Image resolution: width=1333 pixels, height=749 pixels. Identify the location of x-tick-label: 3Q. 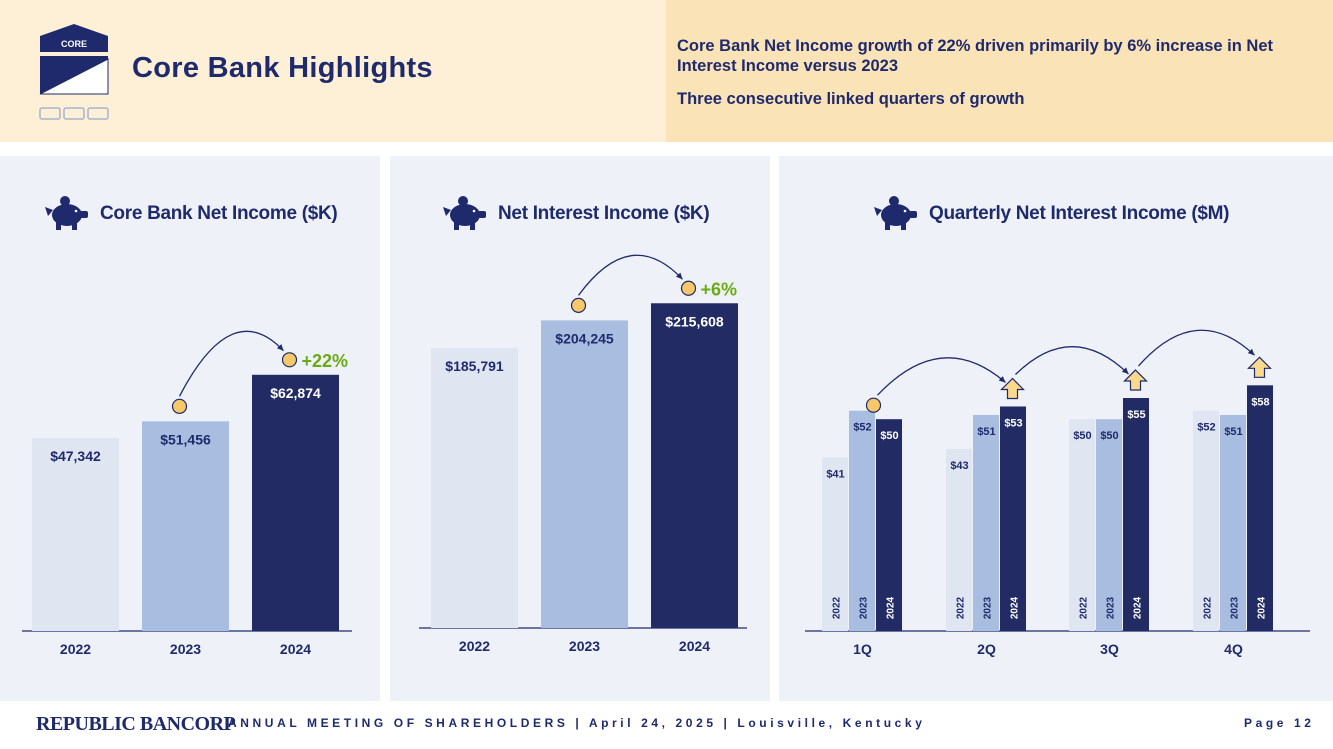
(1109, 649).